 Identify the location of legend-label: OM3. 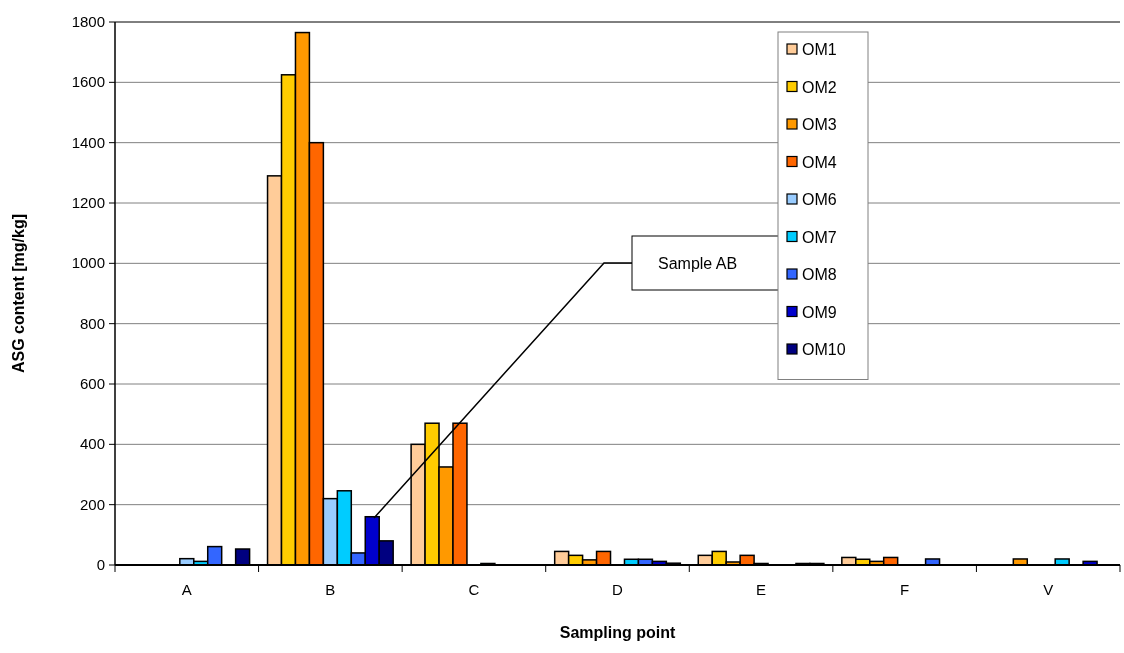
(819, 124).